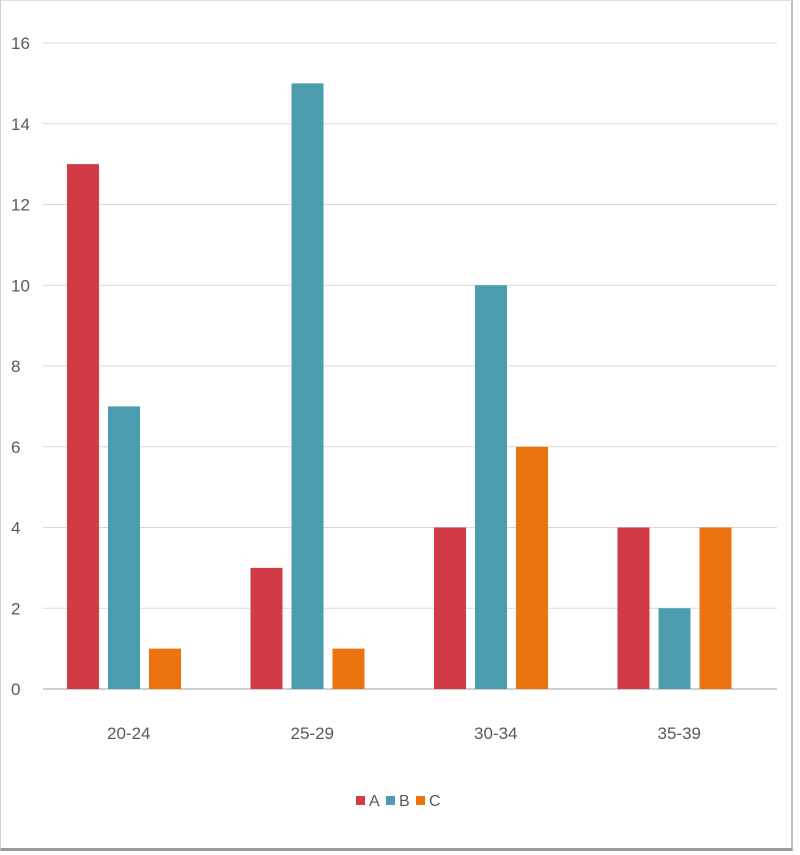 Image resolution: width=800 pixels, height=855 pixels. What do you see at coordinates (679, 733) in the screenshot?
I see `x-tick-label-35-39: 35-39` at bounding box center [679, 733].